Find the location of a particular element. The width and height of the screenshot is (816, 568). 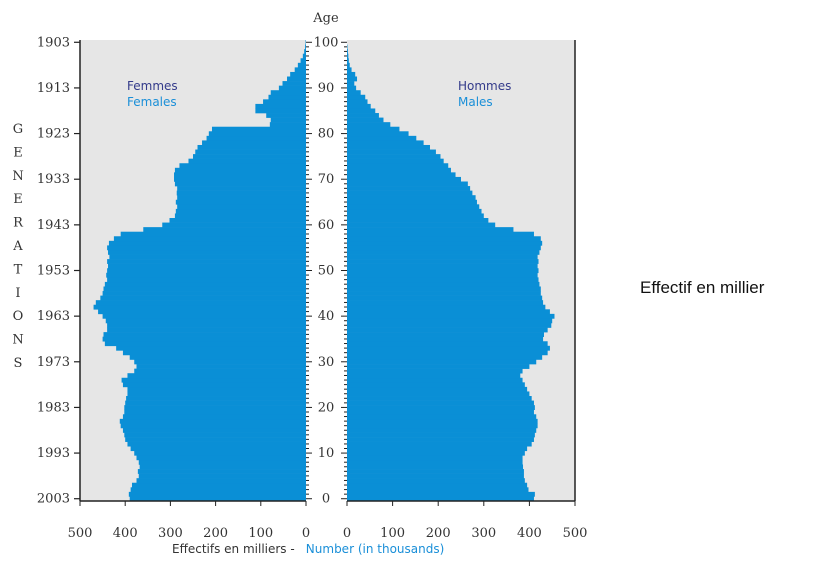

female-x-tick-label: 400 is located at coordinates (125, 533).